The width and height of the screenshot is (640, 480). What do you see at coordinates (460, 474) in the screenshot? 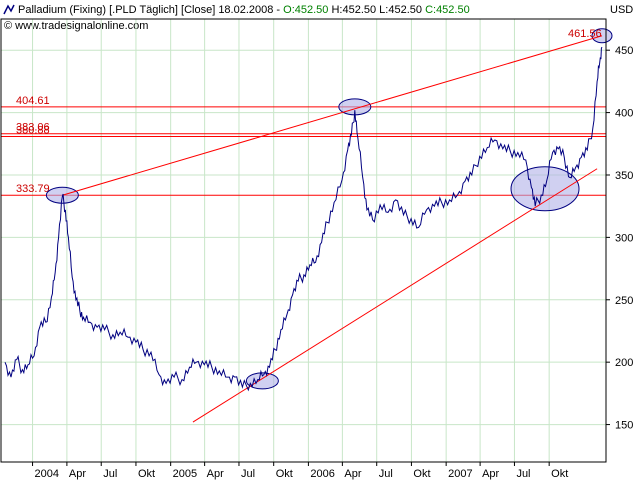
I see `x-tick-label: 2007` at bounding box center [460, 474].